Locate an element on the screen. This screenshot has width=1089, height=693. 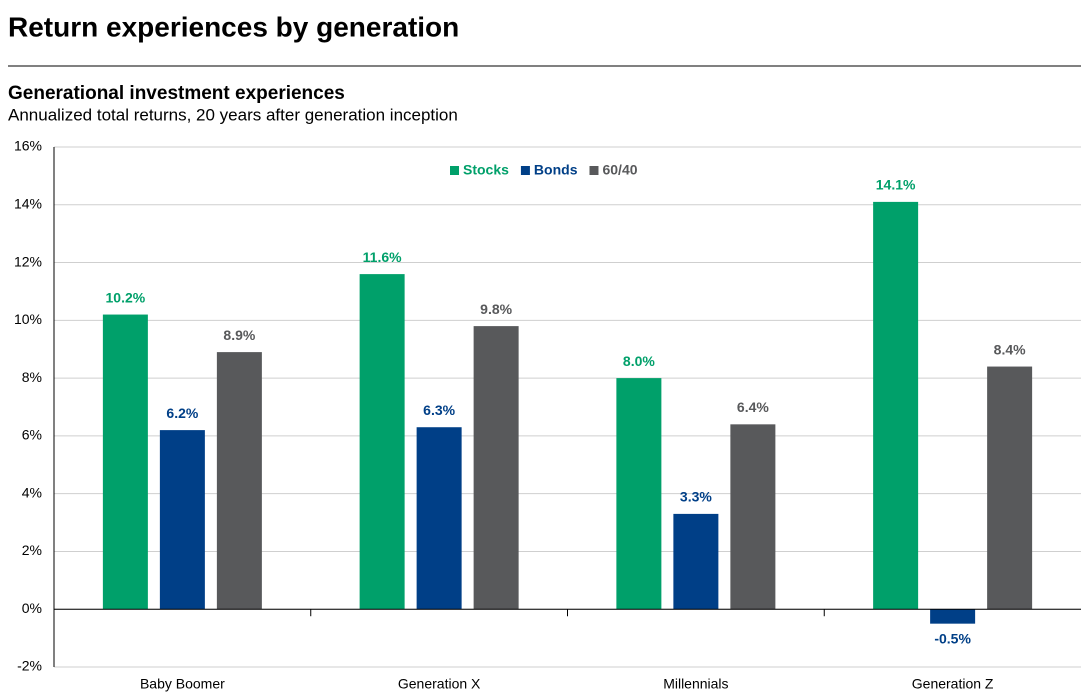
y-tick-label: 2% is located at coordinates (32, 550).